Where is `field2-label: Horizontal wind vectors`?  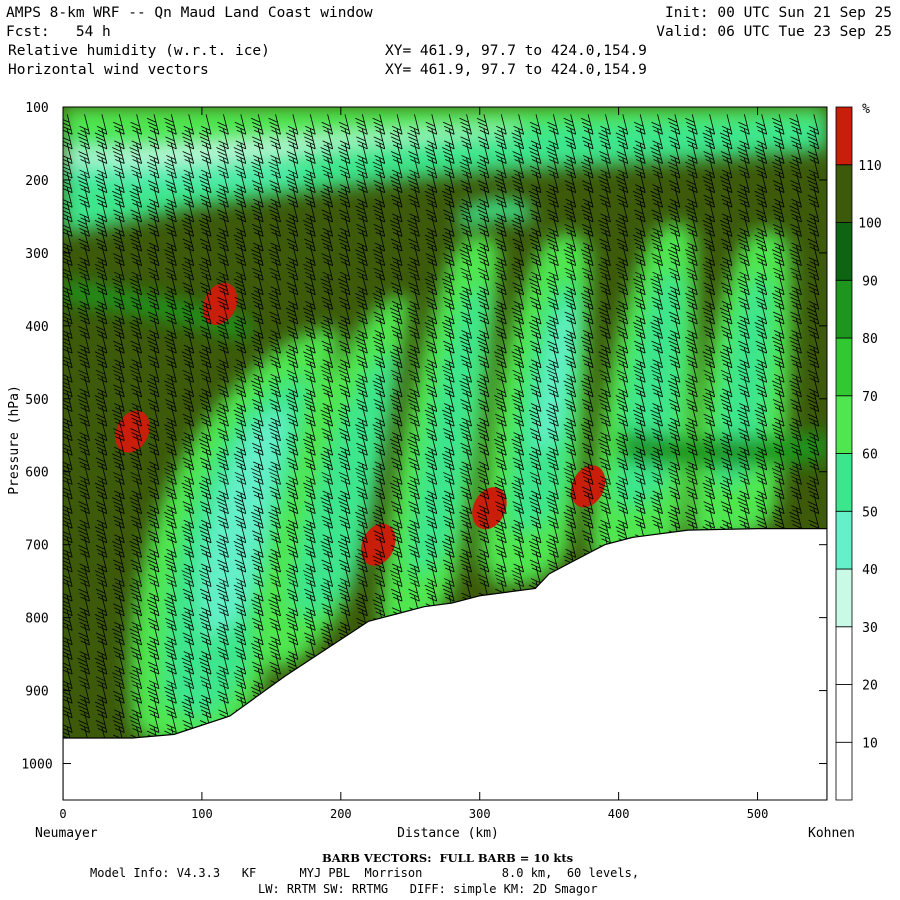
field2-label: Horizontal wind vectors is located at coordinates (108, 70).